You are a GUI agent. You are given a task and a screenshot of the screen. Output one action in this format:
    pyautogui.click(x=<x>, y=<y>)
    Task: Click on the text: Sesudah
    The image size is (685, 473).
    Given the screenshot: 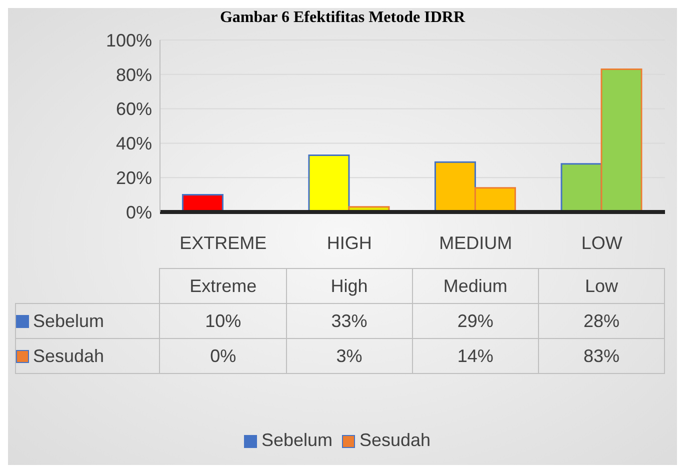 What is the action you would take?
    pyautogui.click(x=68, y=356)
    